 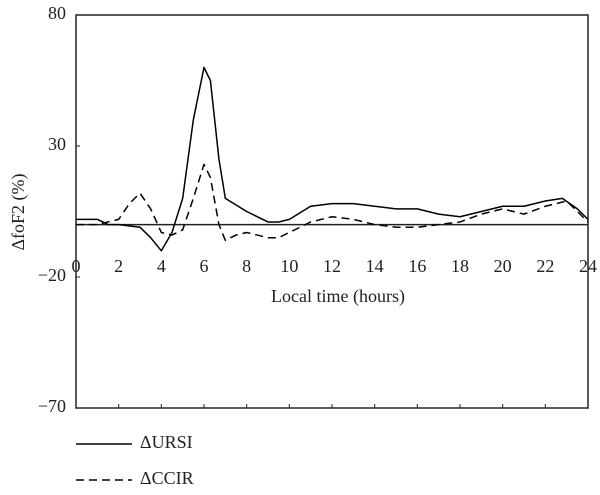 I want to click on x-tick-label: 0, so click(x=76, y=266).